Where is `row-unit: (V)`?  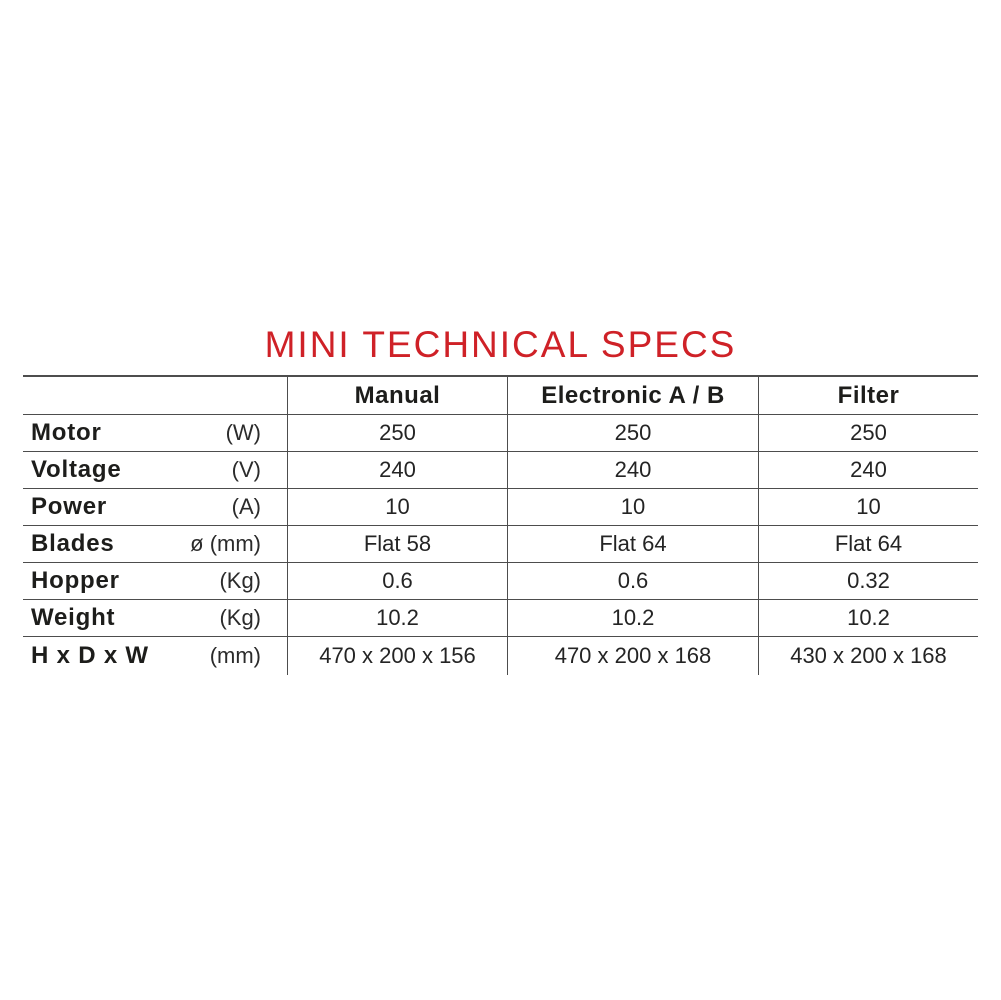 row-unit: (V) is located at coordinates (246, 469).